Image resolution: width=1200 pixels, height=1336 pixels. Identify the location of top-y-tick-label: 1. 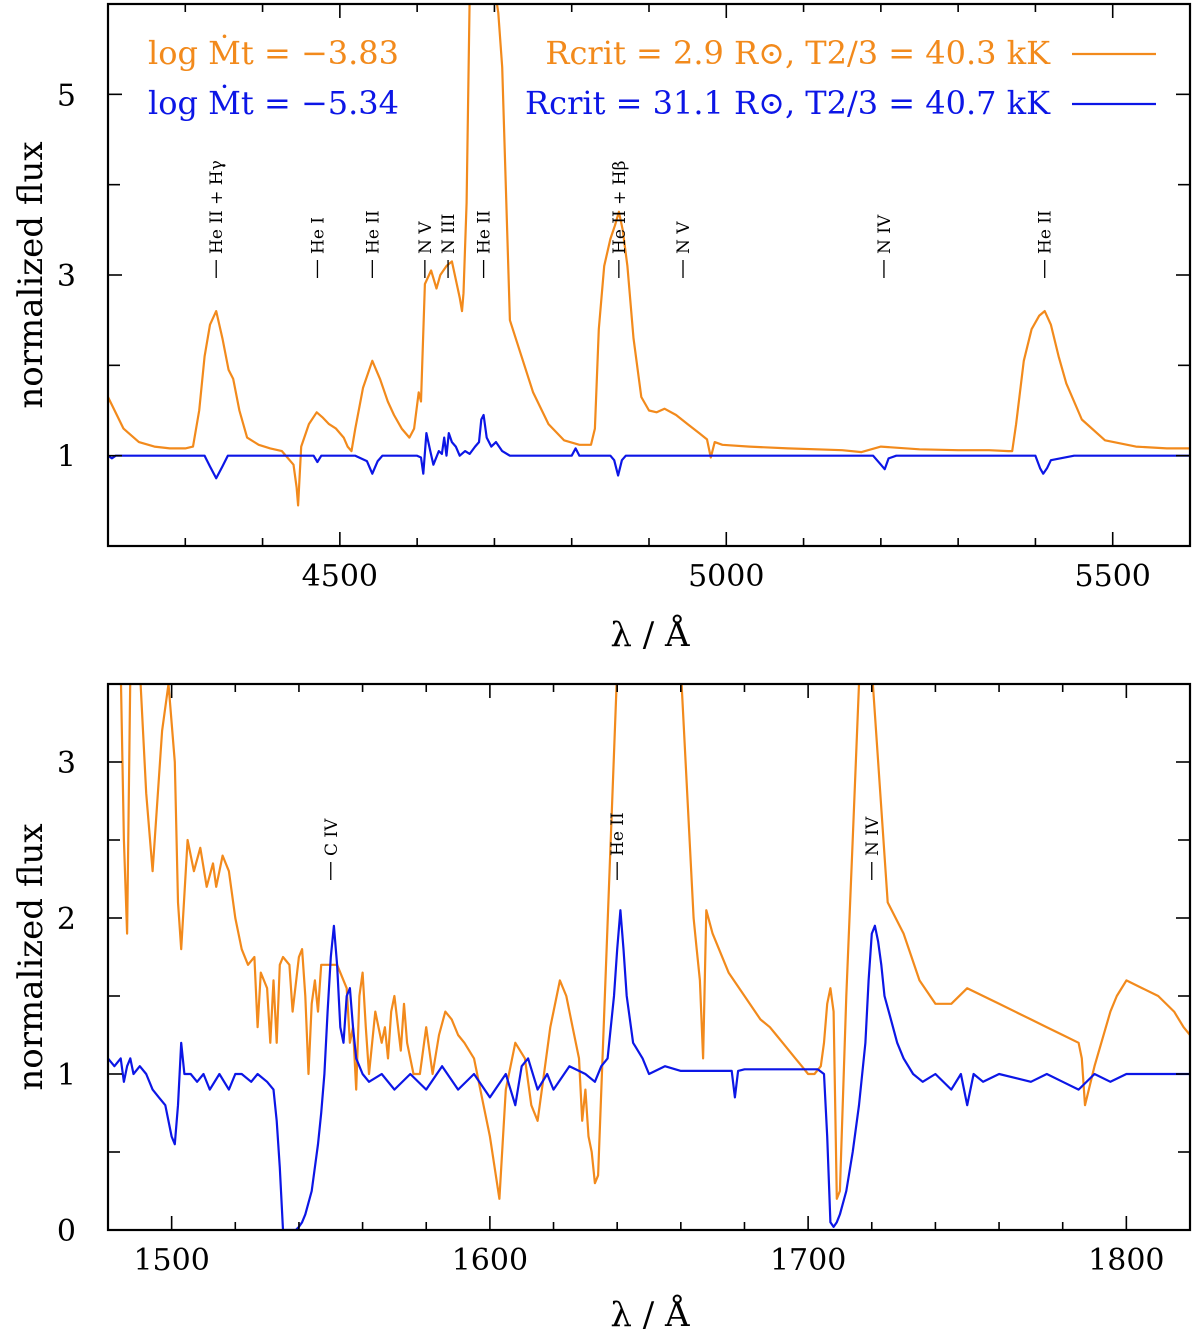
(66, 457).